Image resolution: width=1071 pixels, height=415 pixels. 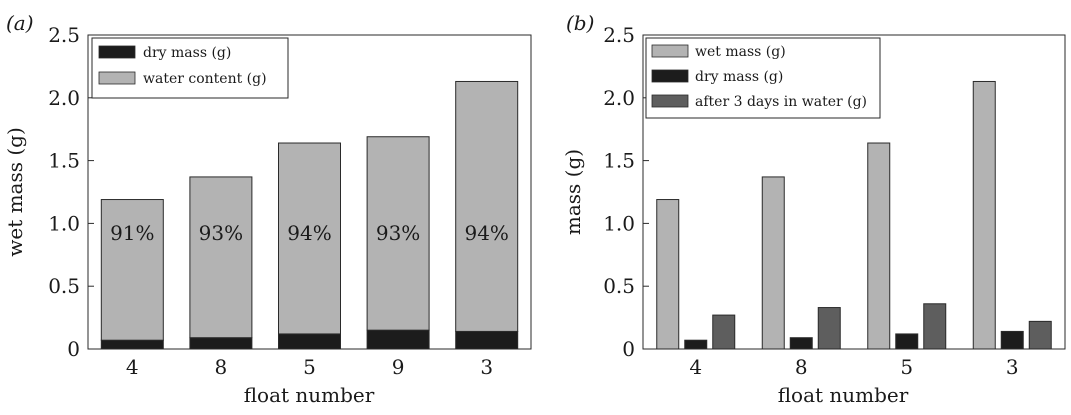 What do you see at coordinates (801, 367) in the screenshot?
I see `x-tick-label-b: 8` at bounding box center [801, 367].